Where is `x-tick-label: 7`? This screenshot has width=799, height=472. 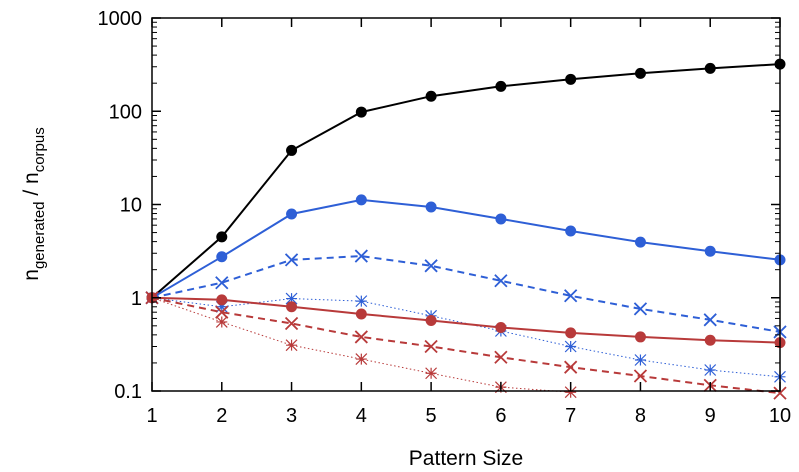
x-tick-label: 7 is located at coordinates (570, 416).